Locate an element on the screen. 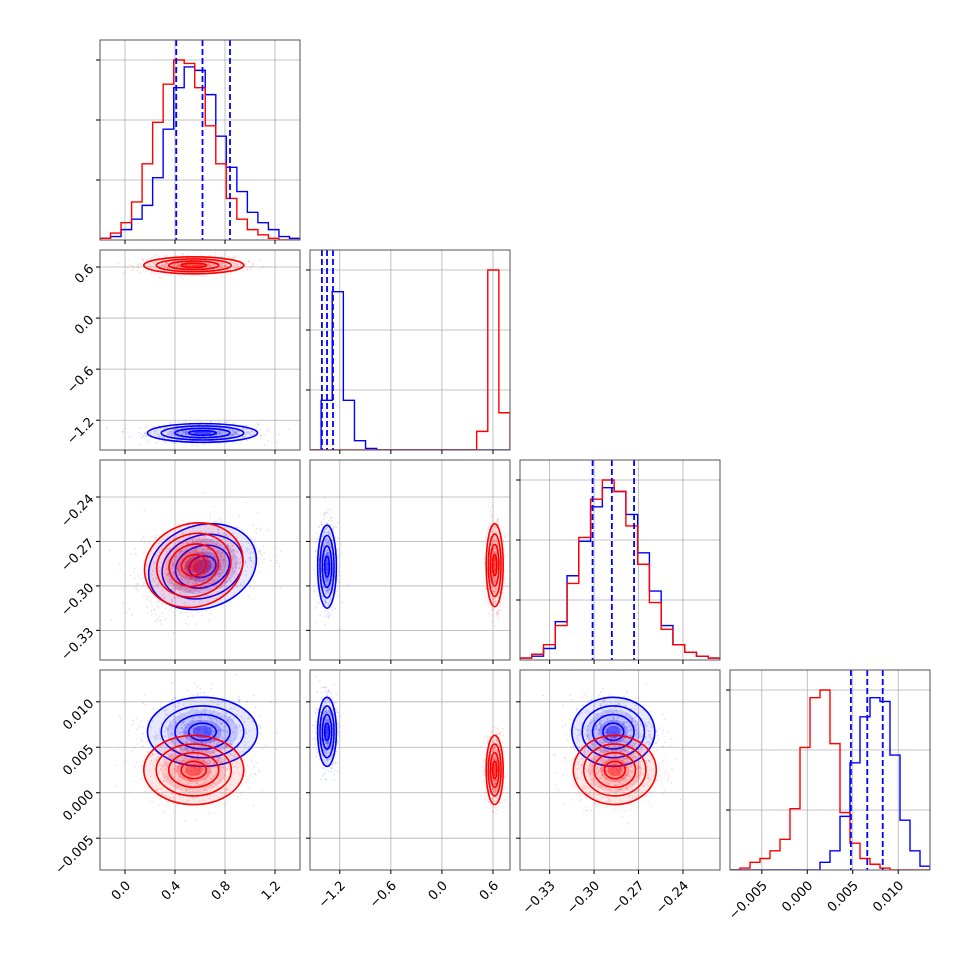  contour-line is located at coordinates (202, 433).